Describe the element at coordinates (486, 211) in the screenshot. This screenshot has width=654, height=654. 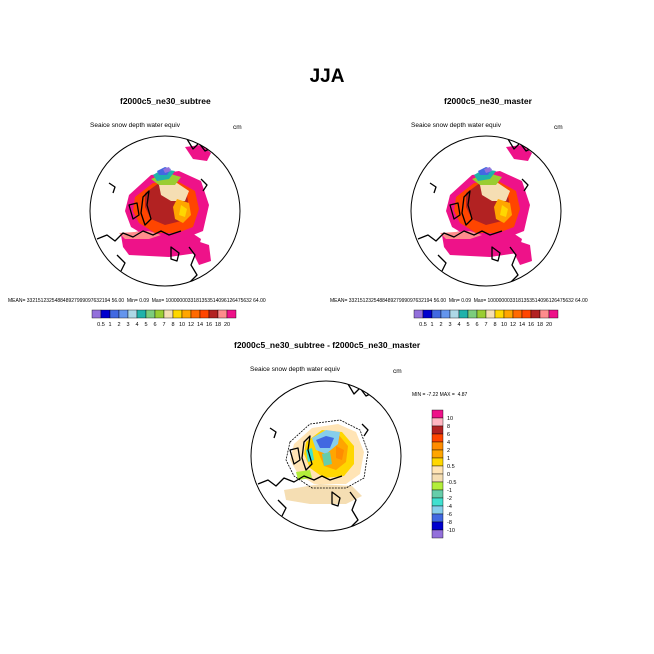
I see `panel2-map` at that location.